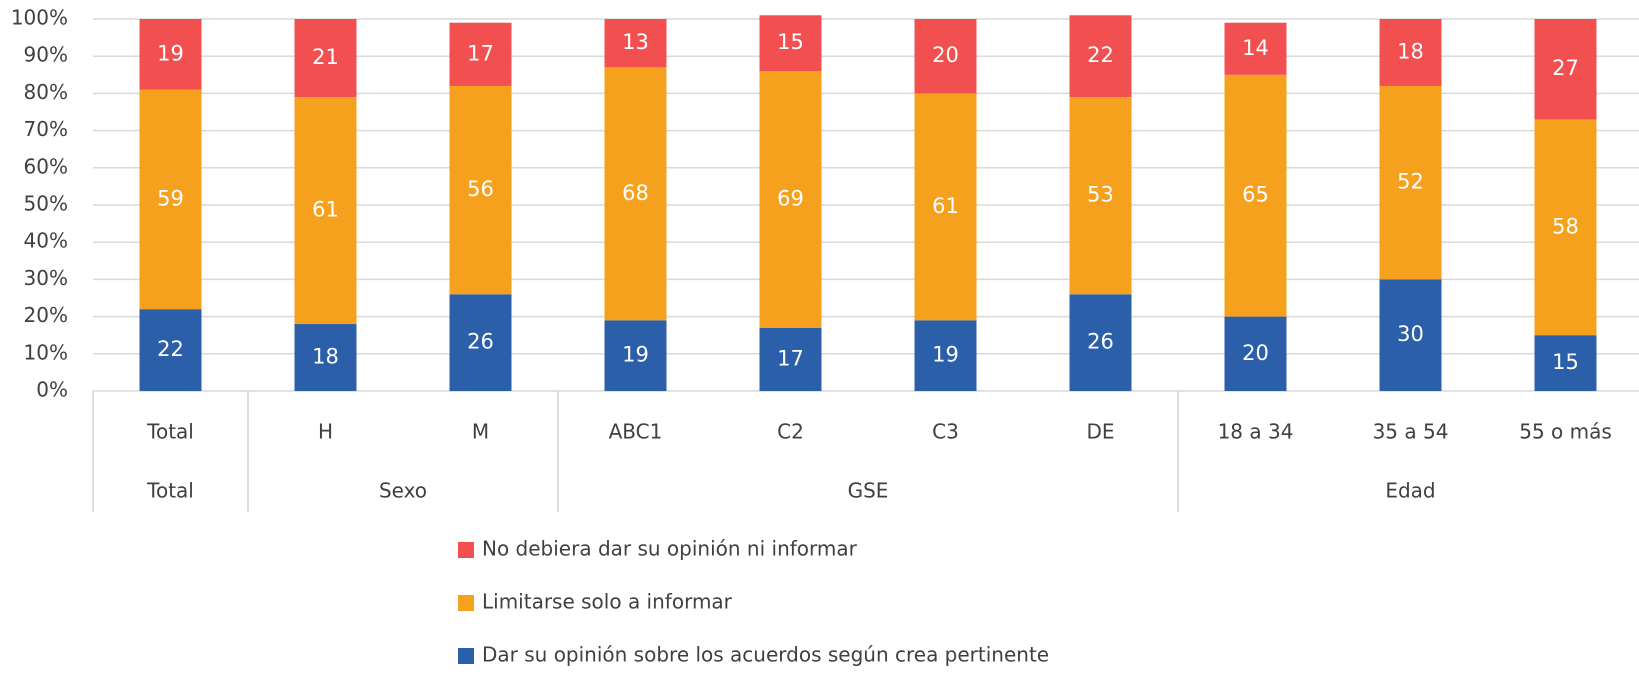 The image size is (1639, 700). Describe the element at coordinates (46, 204) in the screenshot. I see `y-tick-label: 50%` at that location.